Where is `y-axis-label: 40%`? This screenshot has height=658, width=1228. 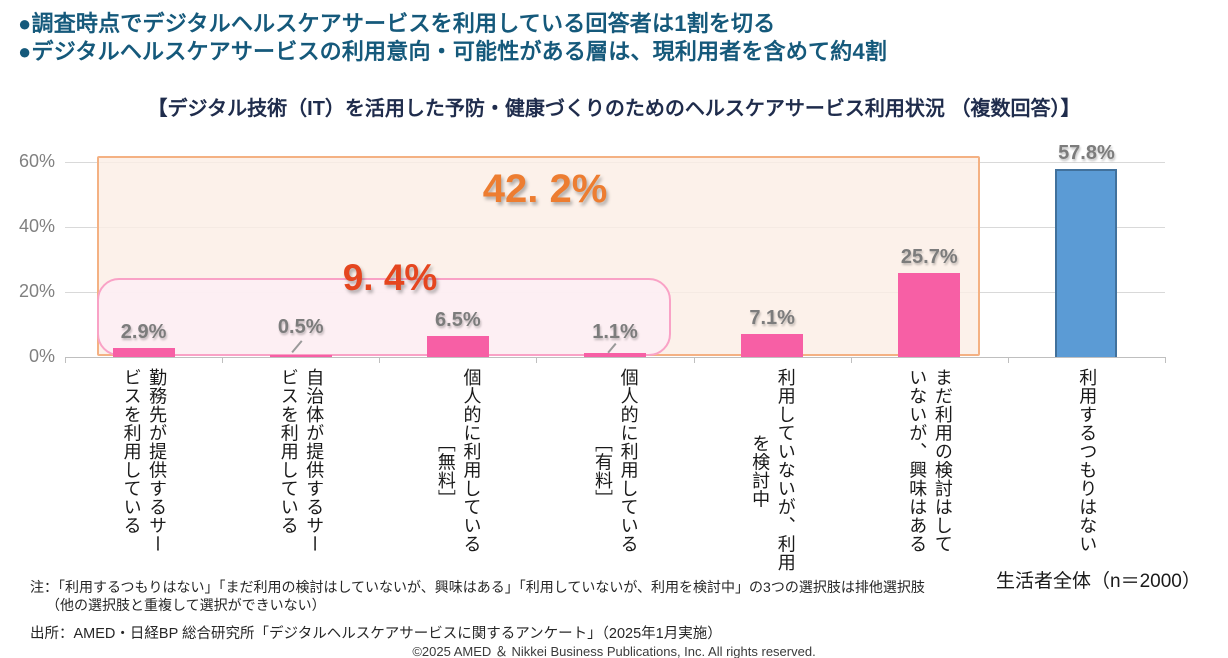 y-axis-label: 40% is located at coordinates (36, 226).